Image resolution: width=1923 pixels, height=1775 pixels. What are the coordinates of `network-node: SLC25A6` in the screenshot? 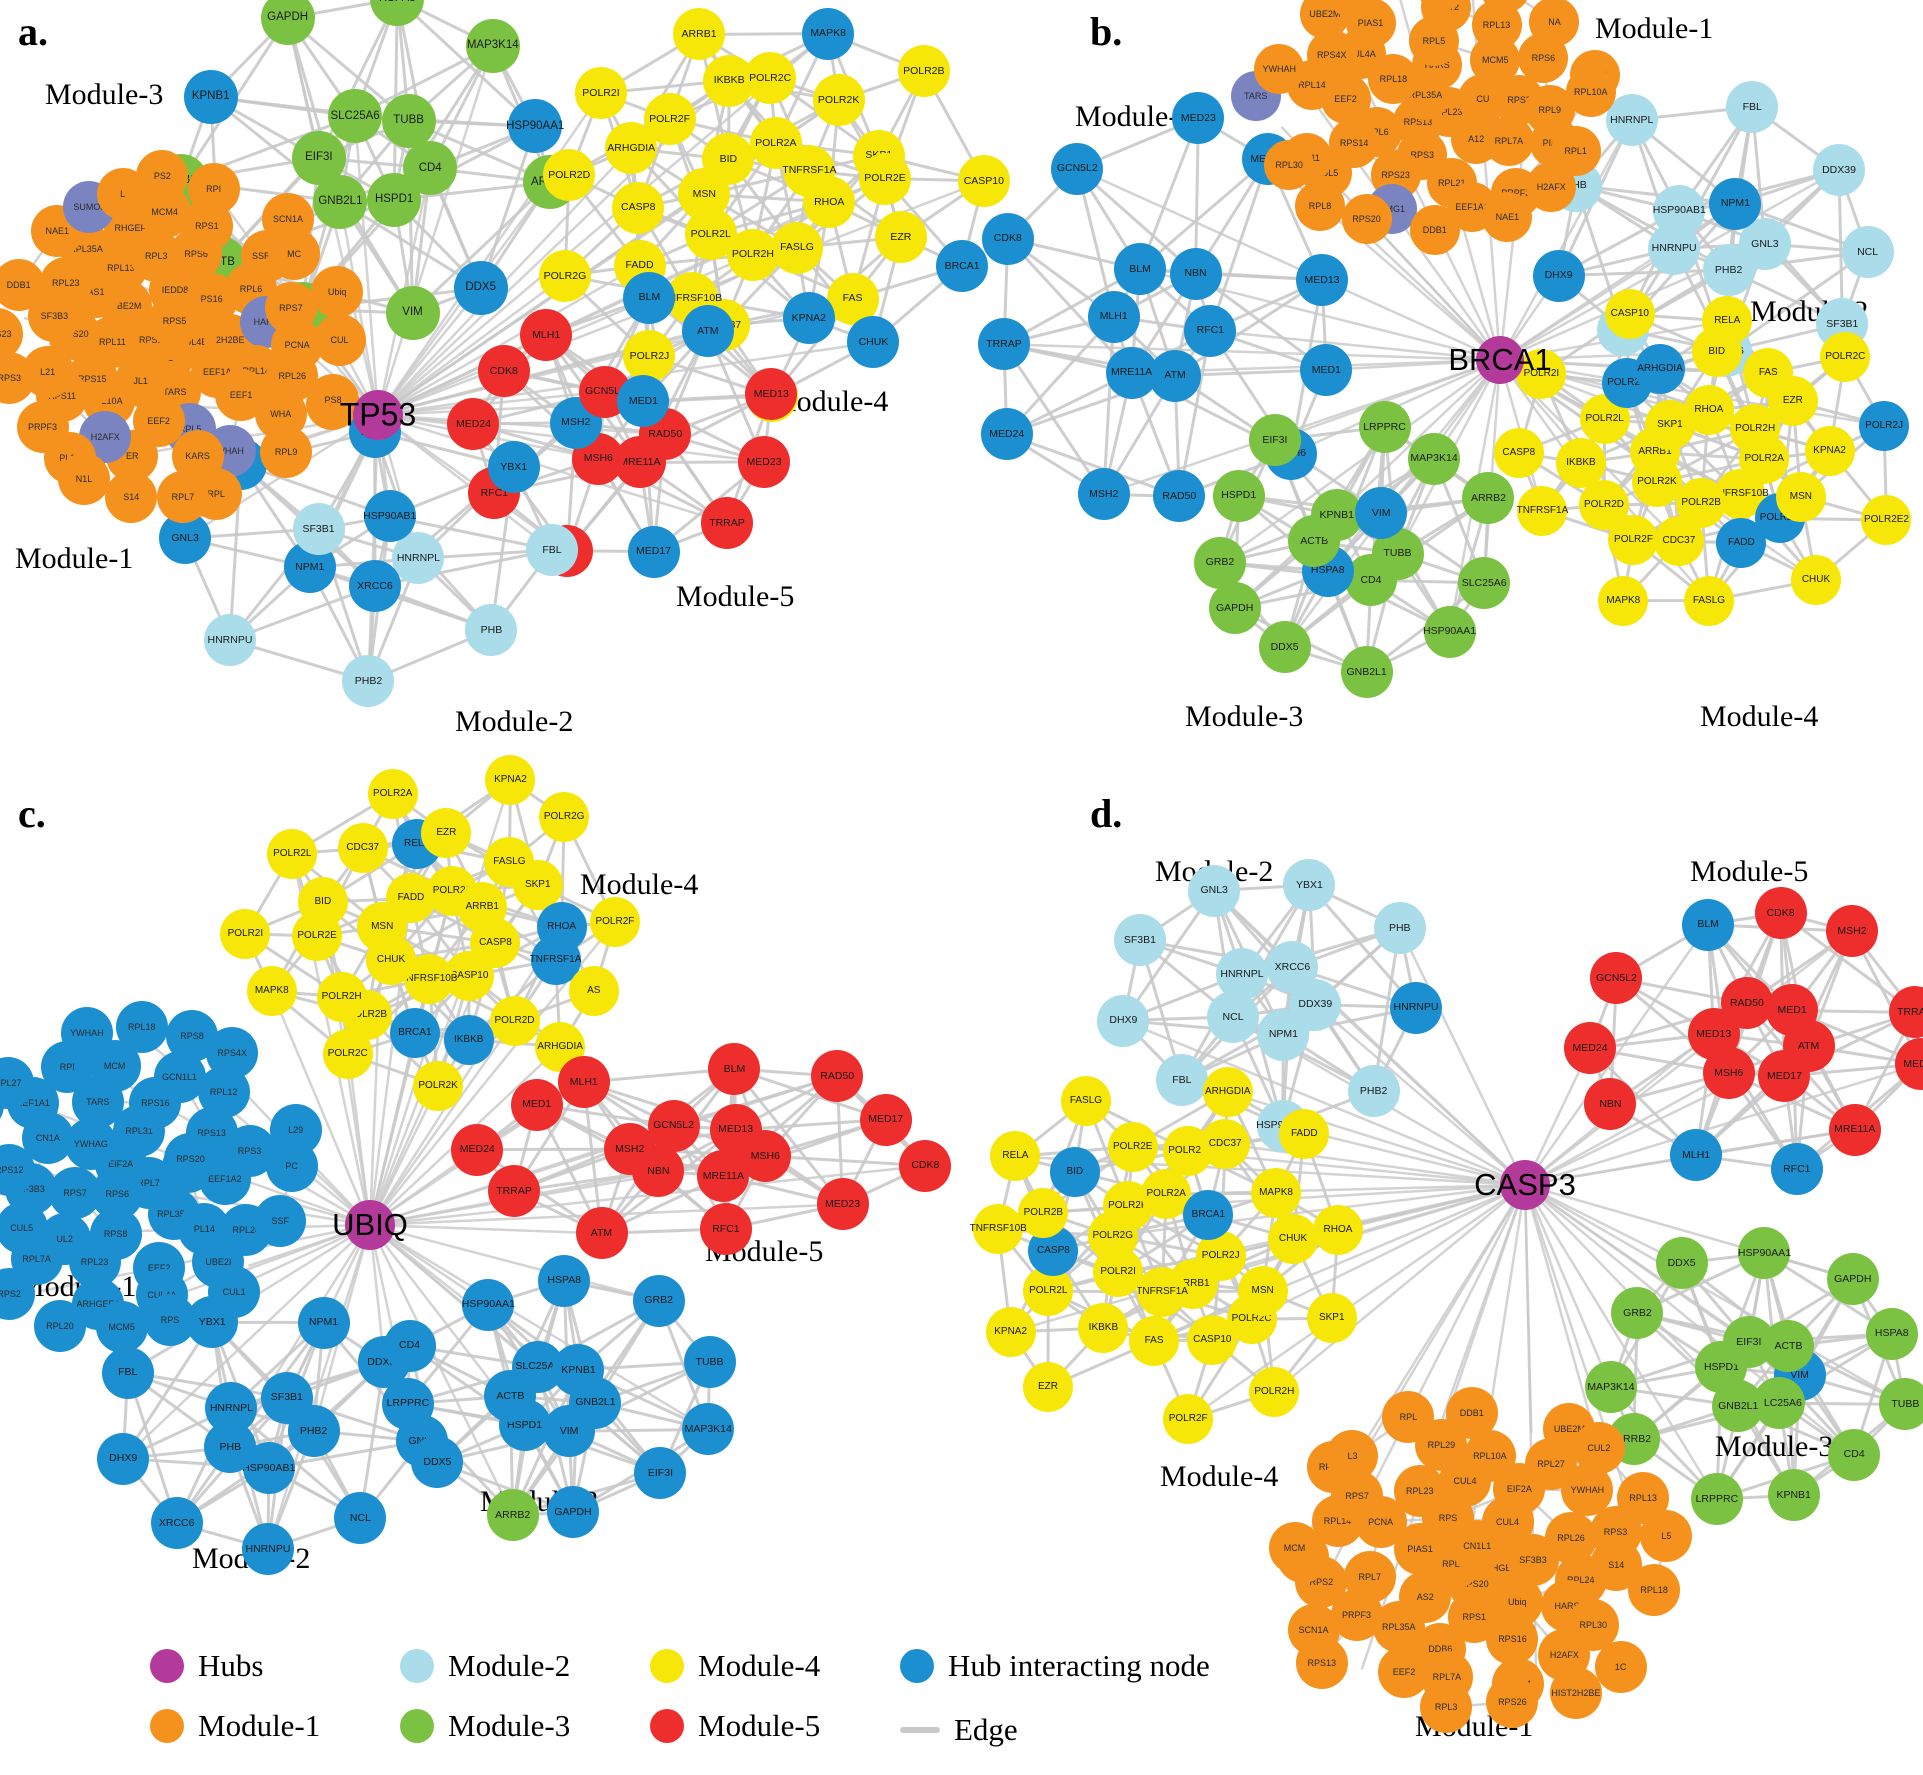 It's located at (1484, 582).